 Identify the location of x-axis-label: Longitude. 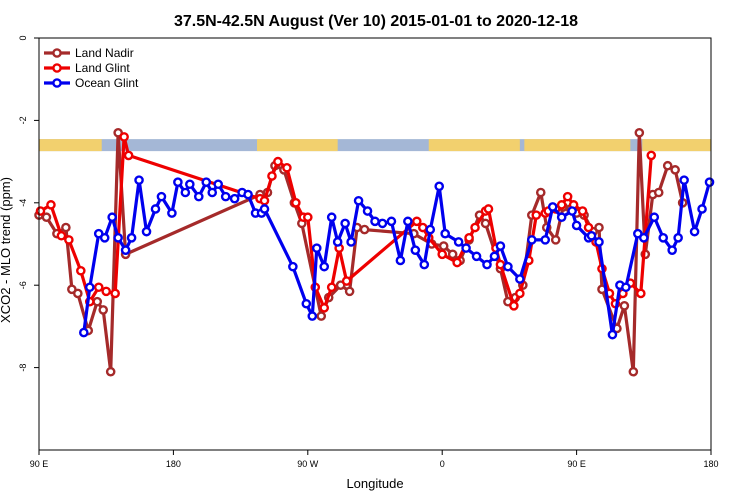
(374, 483).